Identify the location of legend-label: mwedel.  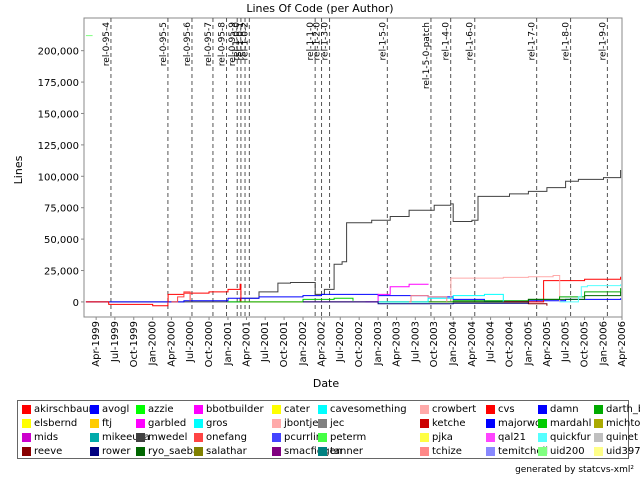
(168, 437).